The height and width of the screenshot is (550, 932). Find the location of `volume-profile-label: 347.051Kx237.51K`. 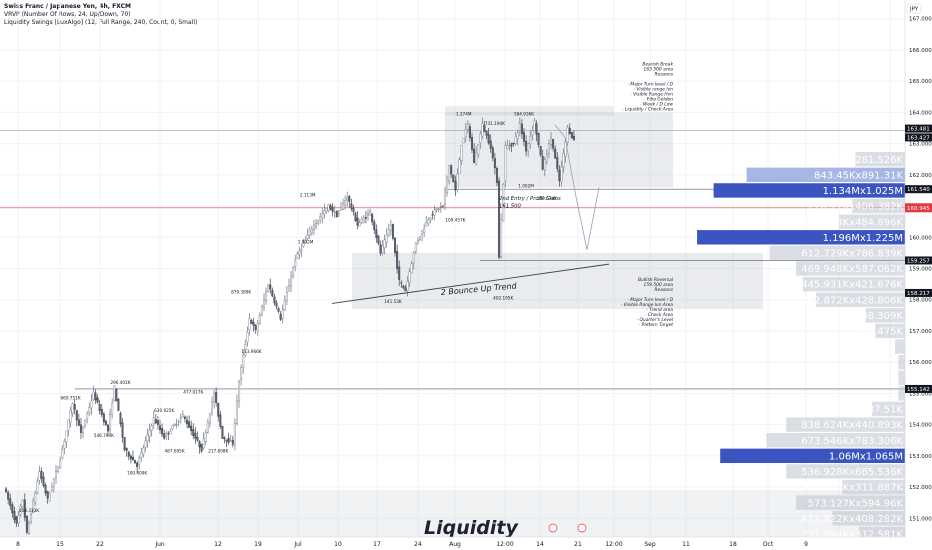

volume-profile-label: 347.051Kx237.51K is located at coordinates (856, 410).